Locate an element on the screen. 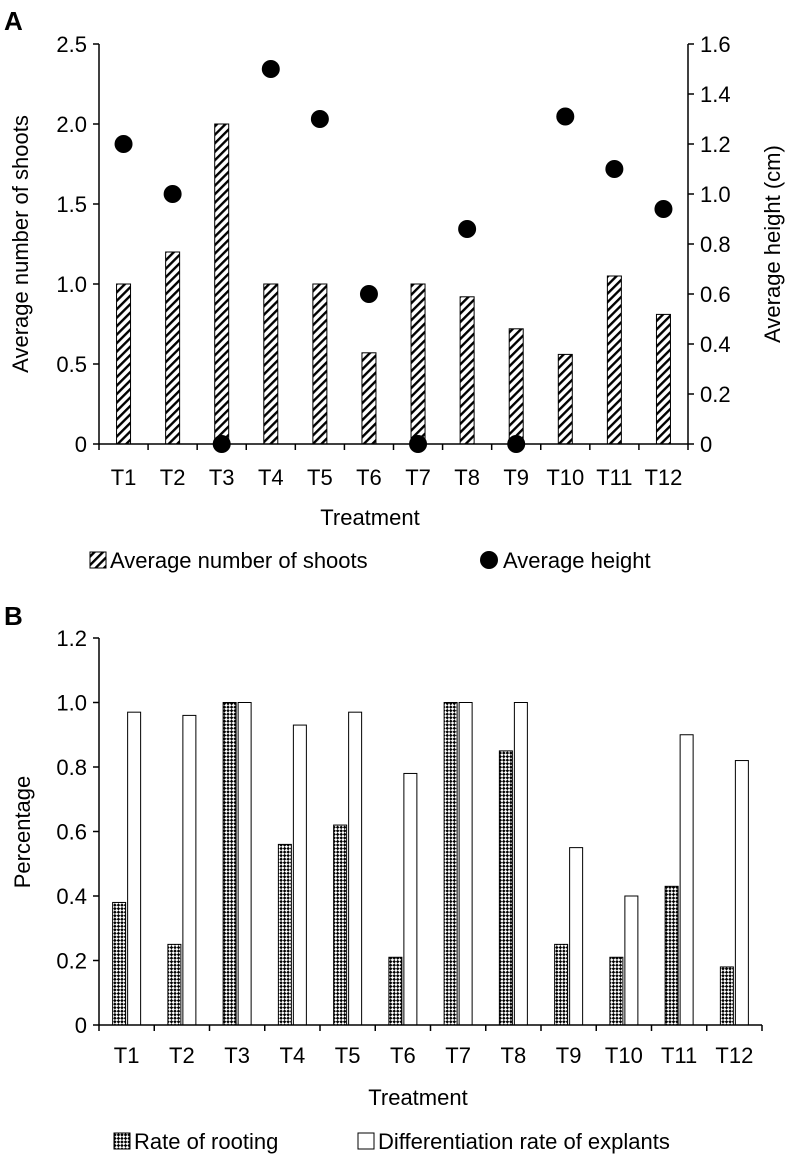  bar-differentiation-T6 is located at coordinates (410, 899).